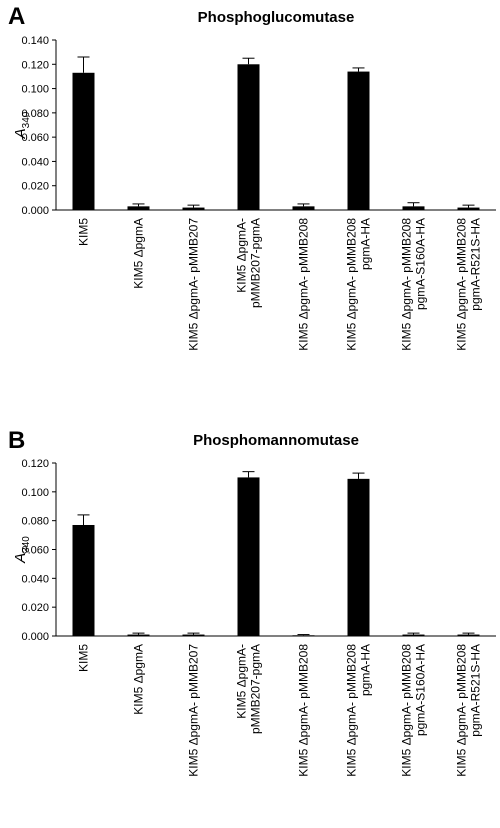 This screenshot has height=828, width=500. What do you see at coordinates (276, 440) in the screenshot?
I see `chart-title: Phosphomannomutase` at bounding box center [276, 440].